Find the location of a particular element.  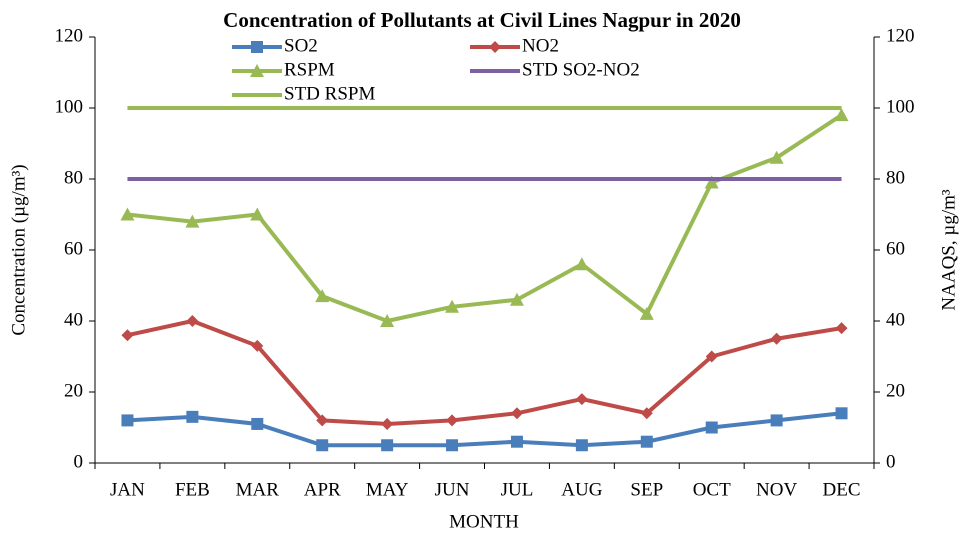

y2-tick-label: 60 is located at coordinates (895, 248).